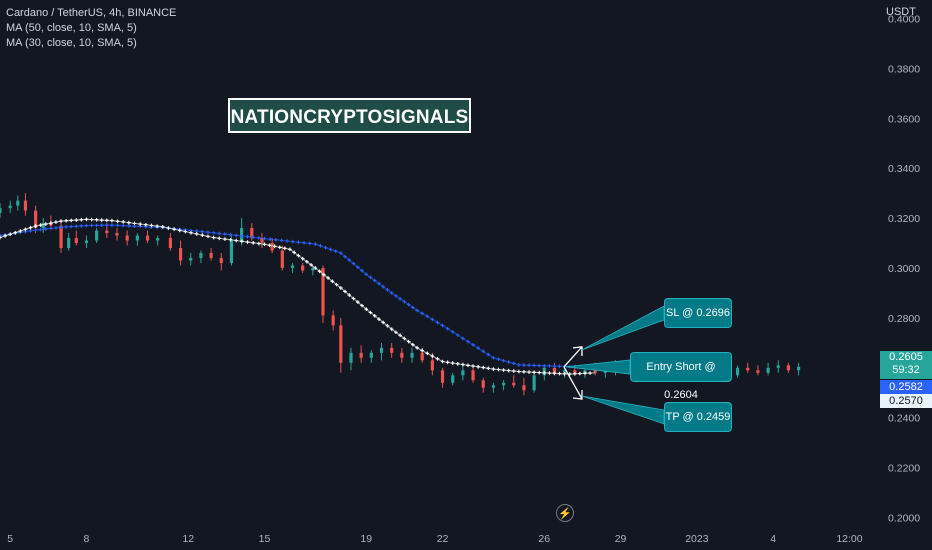  I want to click on ma-30-legend: MA (30, close, 10, SMA, 5), so click(71, 43).